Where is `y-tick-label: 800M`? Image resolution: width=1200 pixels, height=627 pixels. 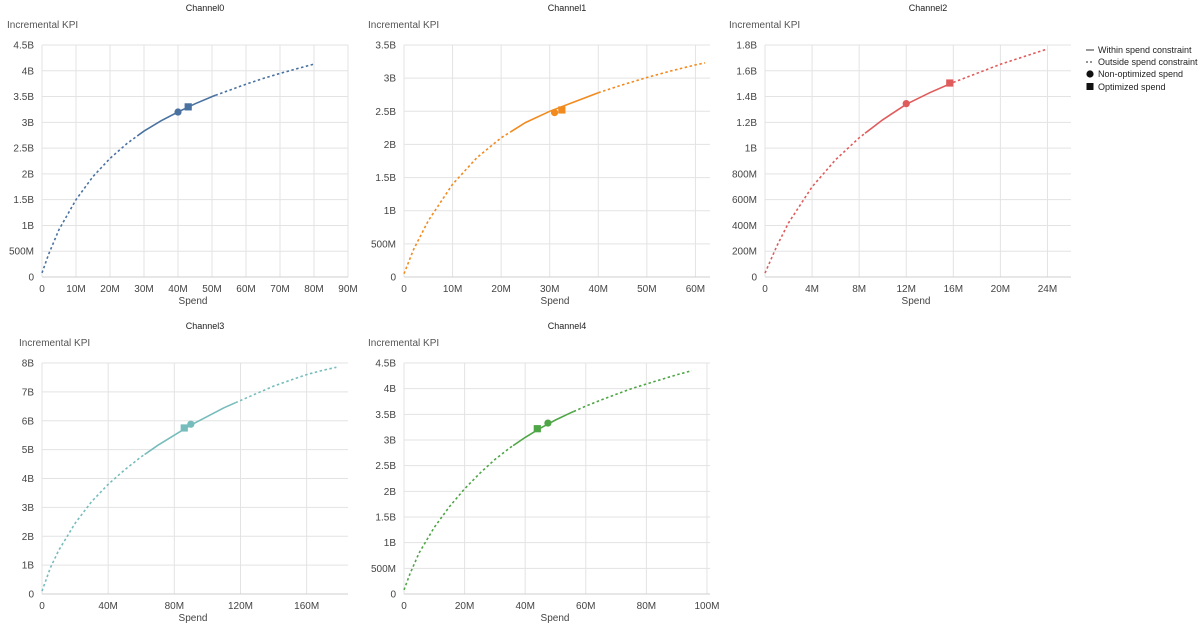
y-tick-label: 800M is located at coordinates (744, 174).